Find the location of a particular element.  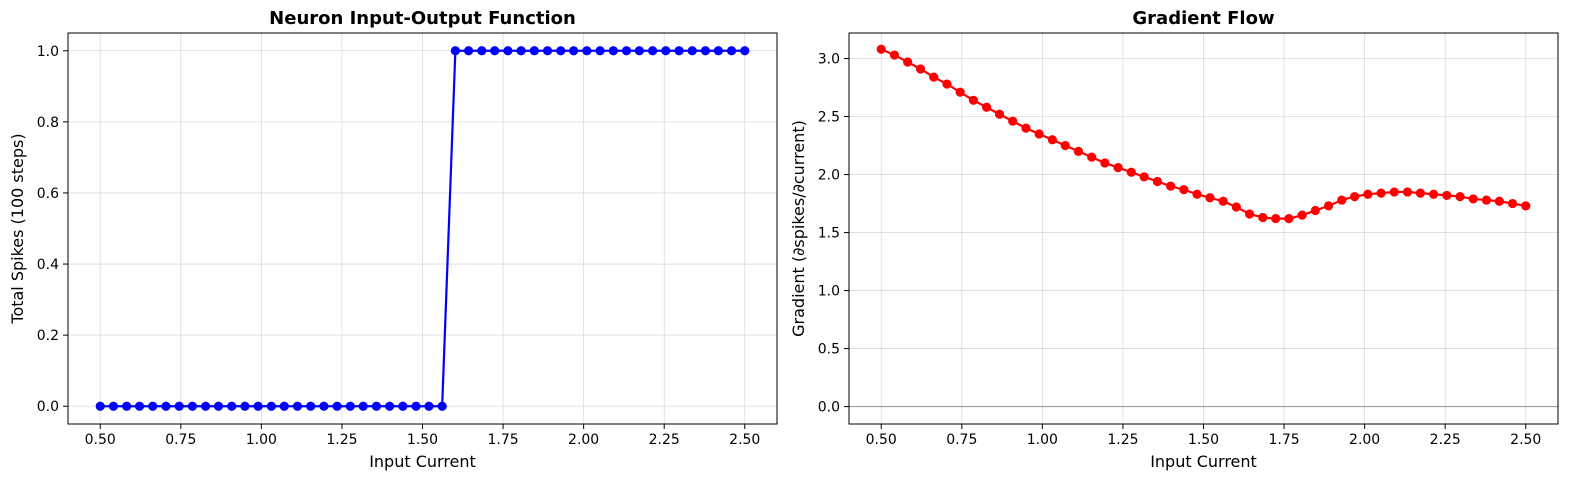

y-axis-label: Gradient (∂spikes/∂current) is located at coordinates (798, 228).